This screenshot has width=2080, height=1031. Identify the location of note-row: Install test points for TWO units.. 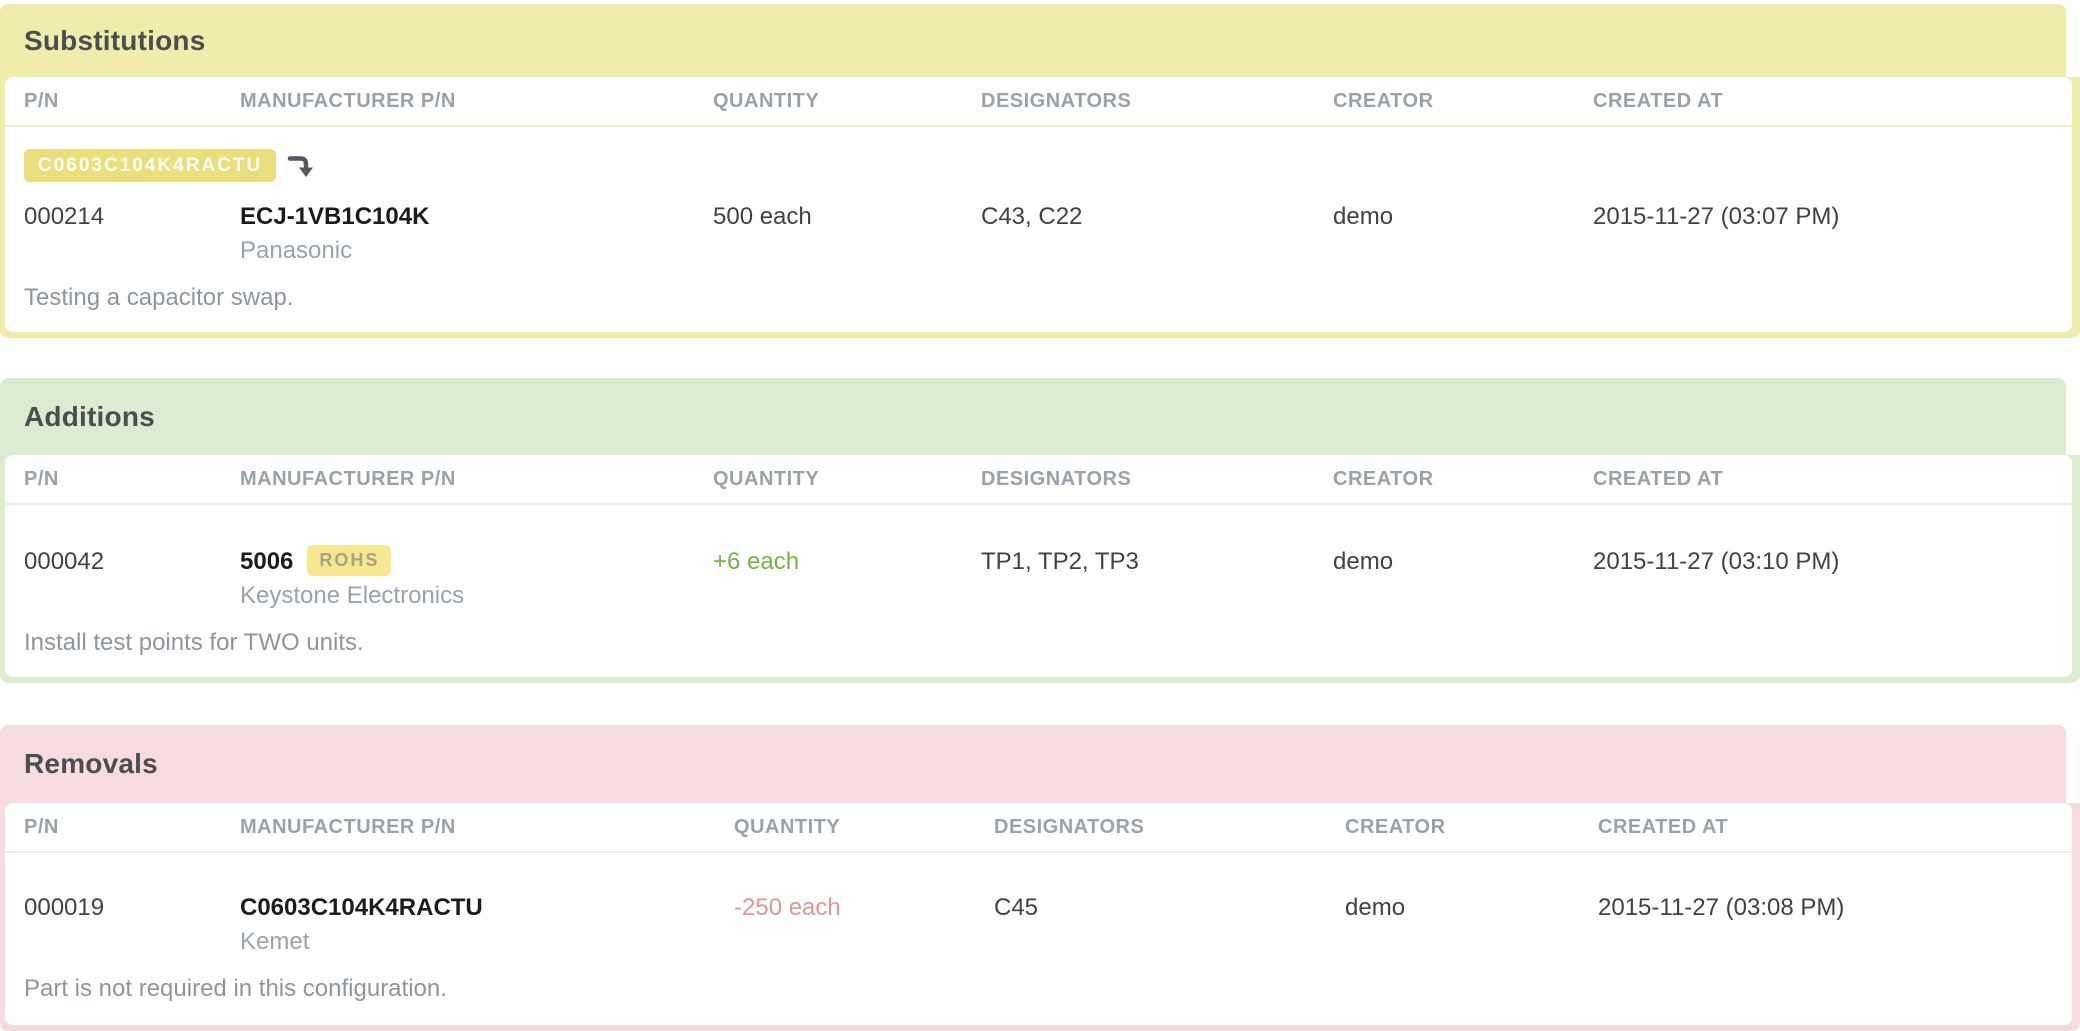
(1038, 645).